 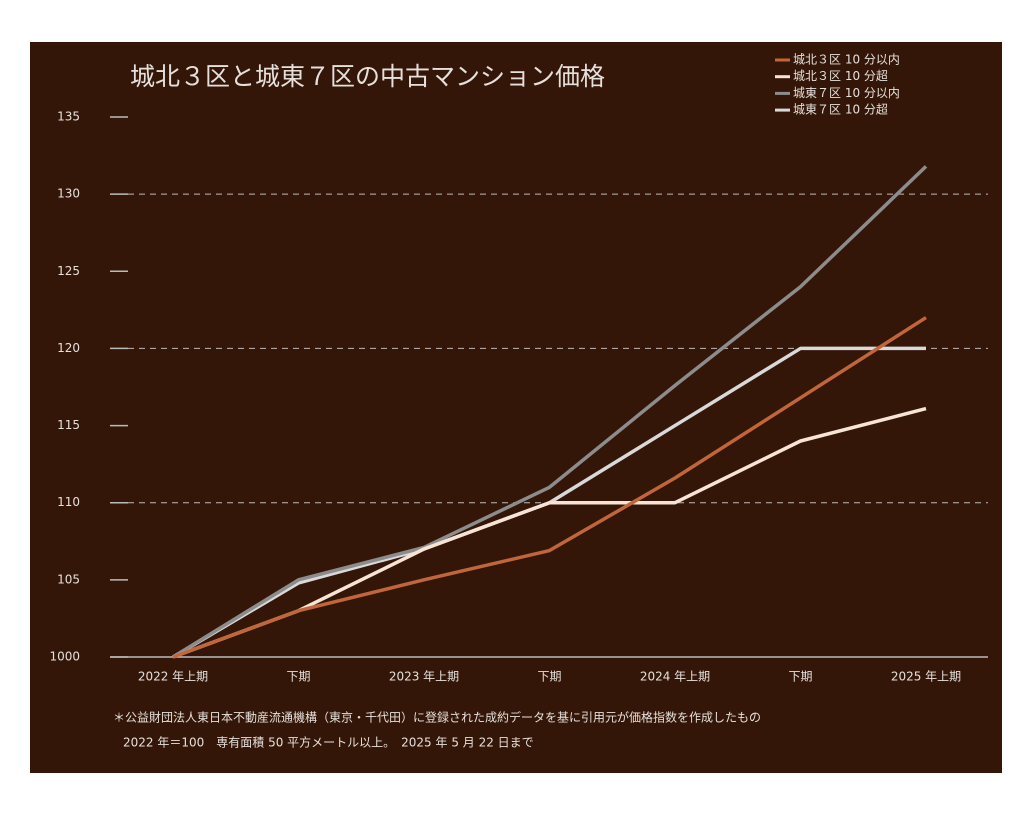 What do you see at coordinates (367, 76) in the screenshot?
I see `chart-title: 城北３区と城東７区の中古マンション価格` at bounding box center [367, 76].